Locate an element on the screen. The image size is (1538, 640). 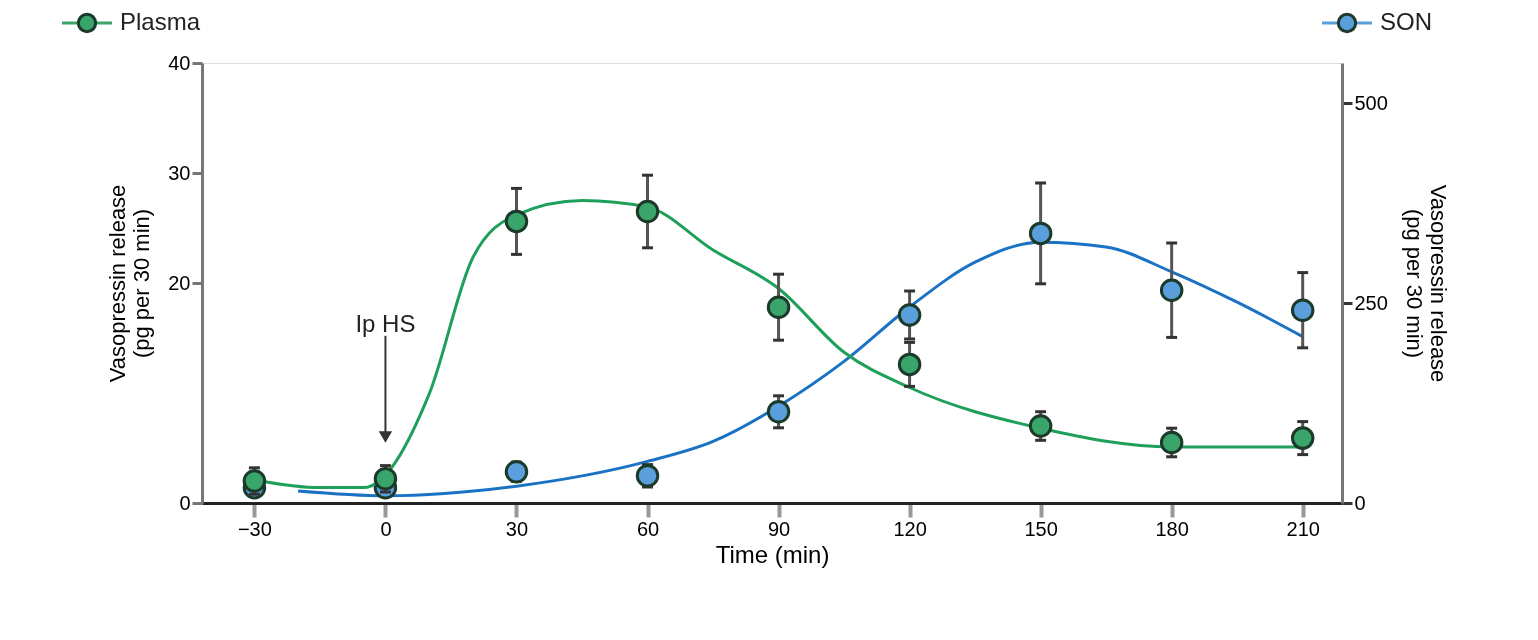
y2-tick-label: 0 is located at coordinates (1360, 502).